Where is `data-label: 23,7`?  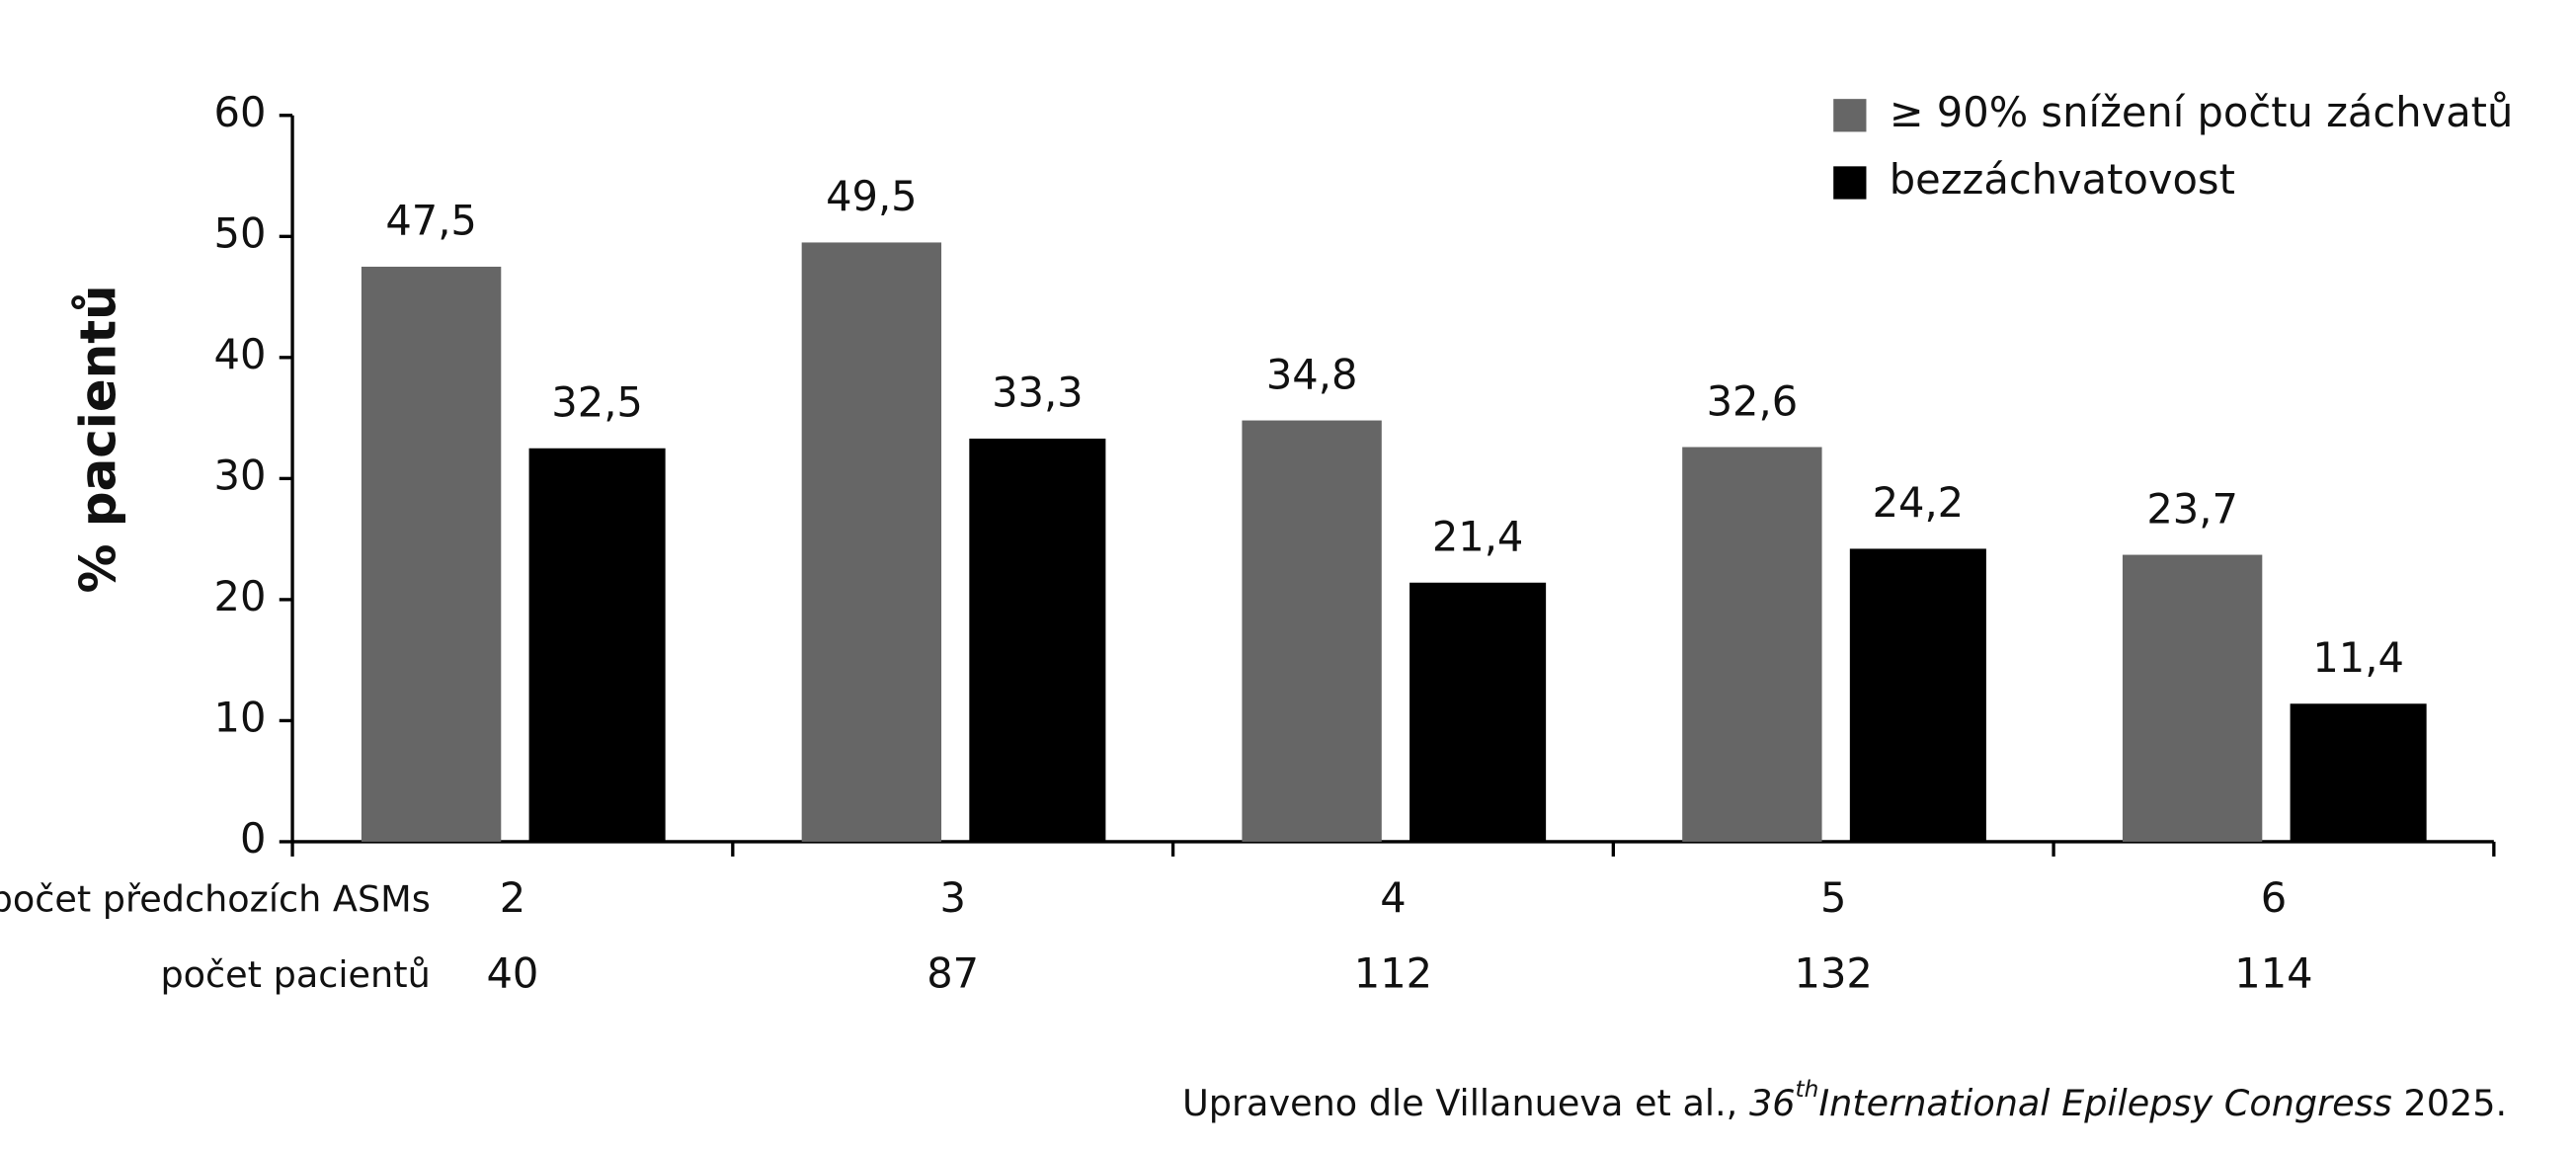
data-label: 23,7 is located at coordinates (2192, 508).